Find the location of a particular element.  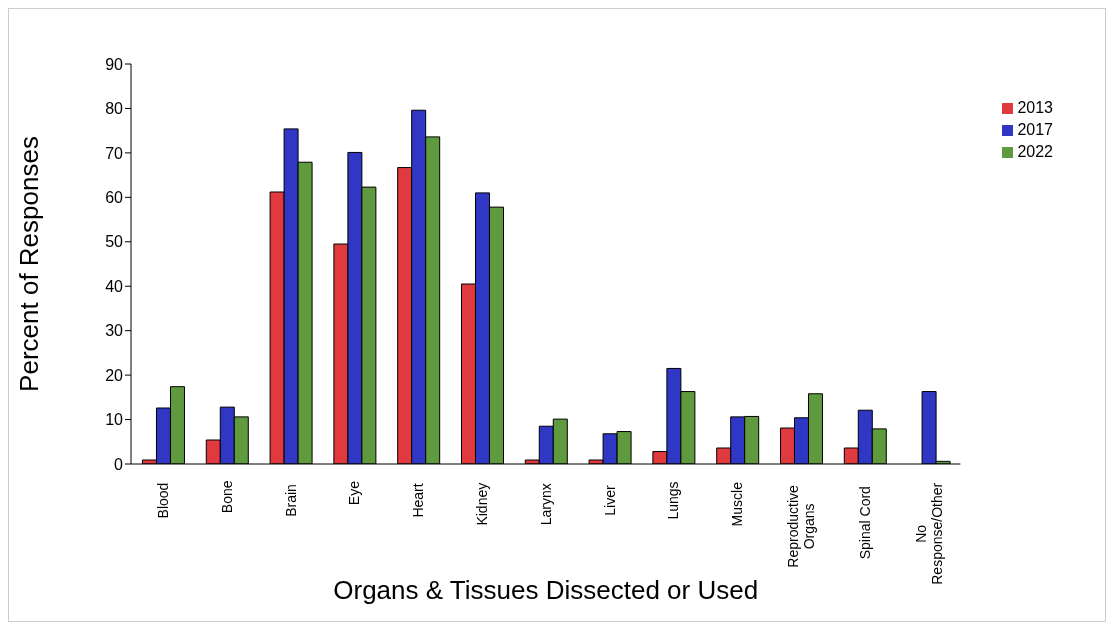

x-tick-label: Muscle is located at coordinates (737, 504).